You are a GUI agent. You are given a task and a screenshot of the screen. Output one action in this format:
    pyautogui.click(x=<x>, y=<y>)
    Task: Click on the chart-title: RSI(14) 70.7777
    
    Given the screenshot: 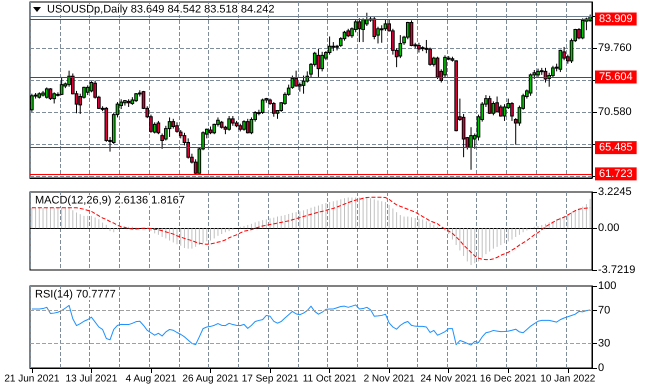 What is the action you would take?
    pyautogui.click(x=75, y=294)
    